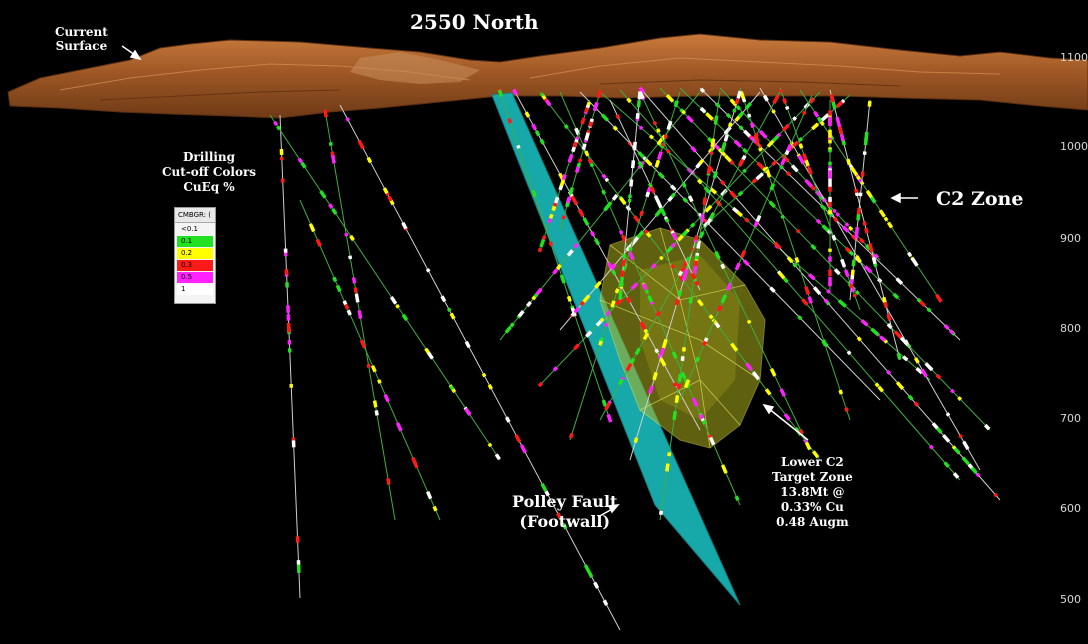  What do you see at coordinates (565, 501) in the screenshot?
I see `polley-line-1: Polley Fault` at bounding box center [565, 501].